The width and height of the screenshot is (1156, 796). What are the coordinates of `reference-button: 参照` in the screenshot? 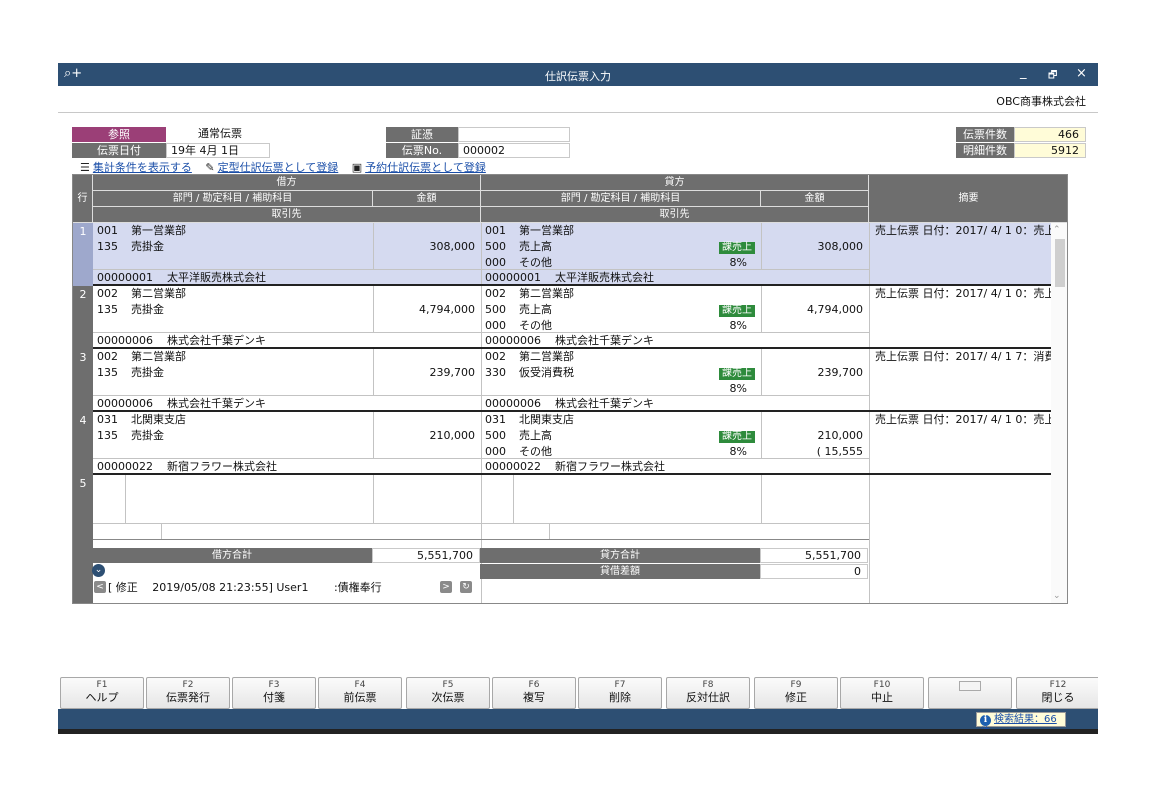 It's located at (119, 134).